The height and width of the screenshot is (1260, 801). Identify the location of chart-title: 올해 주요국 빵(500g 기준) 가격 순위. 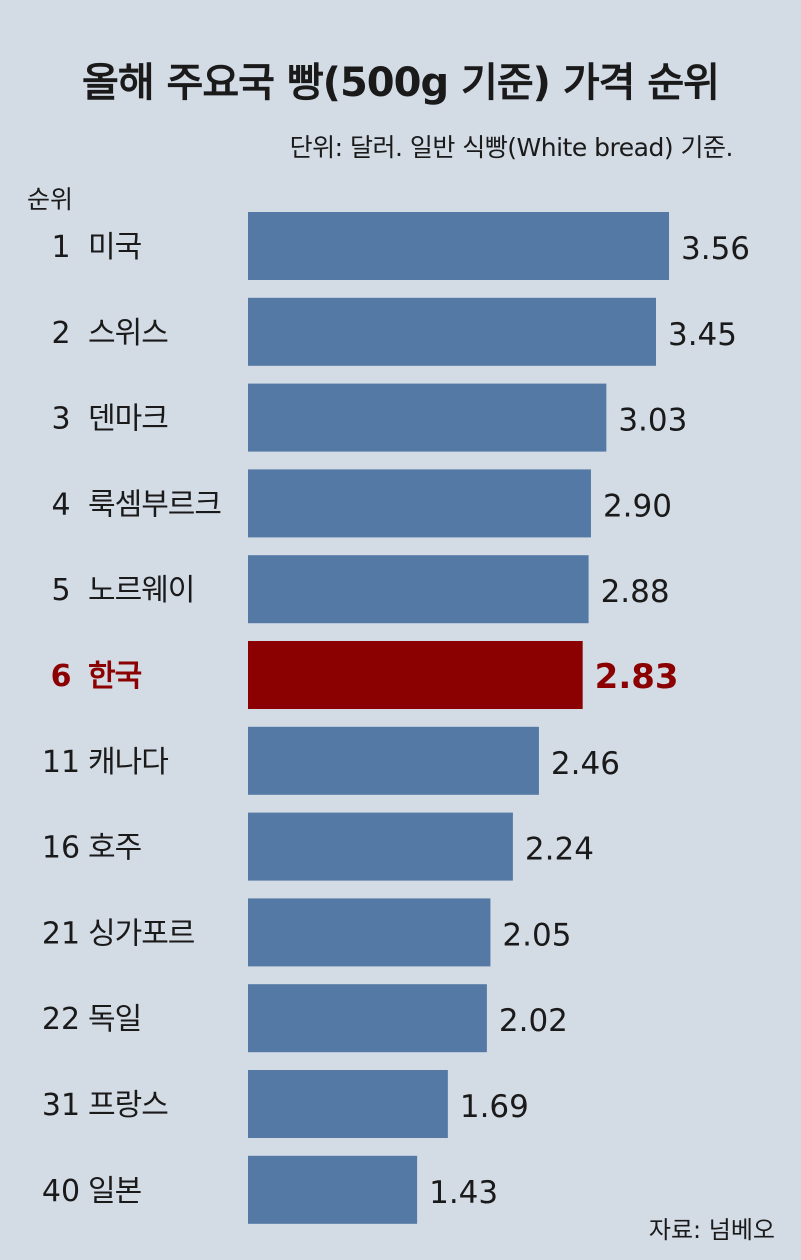
(401, 83).